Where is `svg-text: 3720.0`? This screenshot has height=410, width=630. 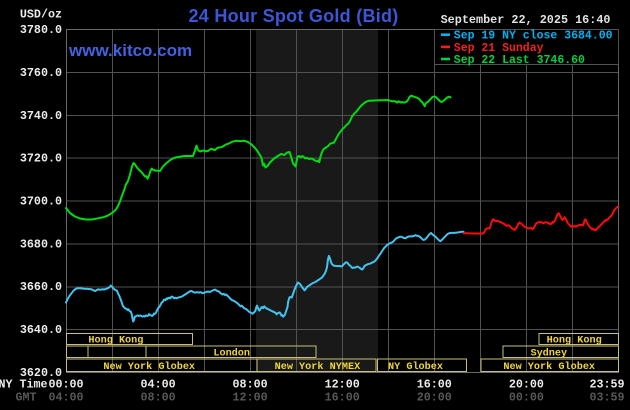 svg-text: 3720.0 is located at coordinates (41, 159).